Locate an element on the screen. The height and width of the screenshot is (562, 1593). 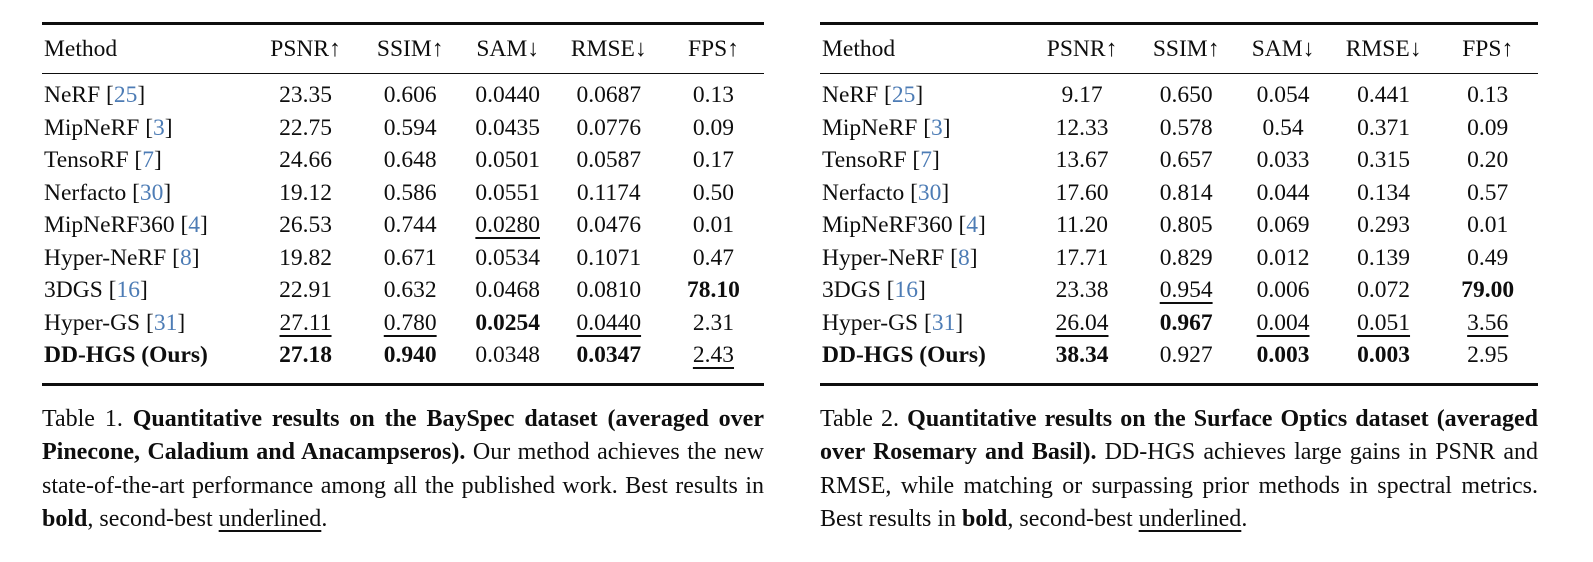
metric-cell: 27.18 is located at coordinates (305, 355).